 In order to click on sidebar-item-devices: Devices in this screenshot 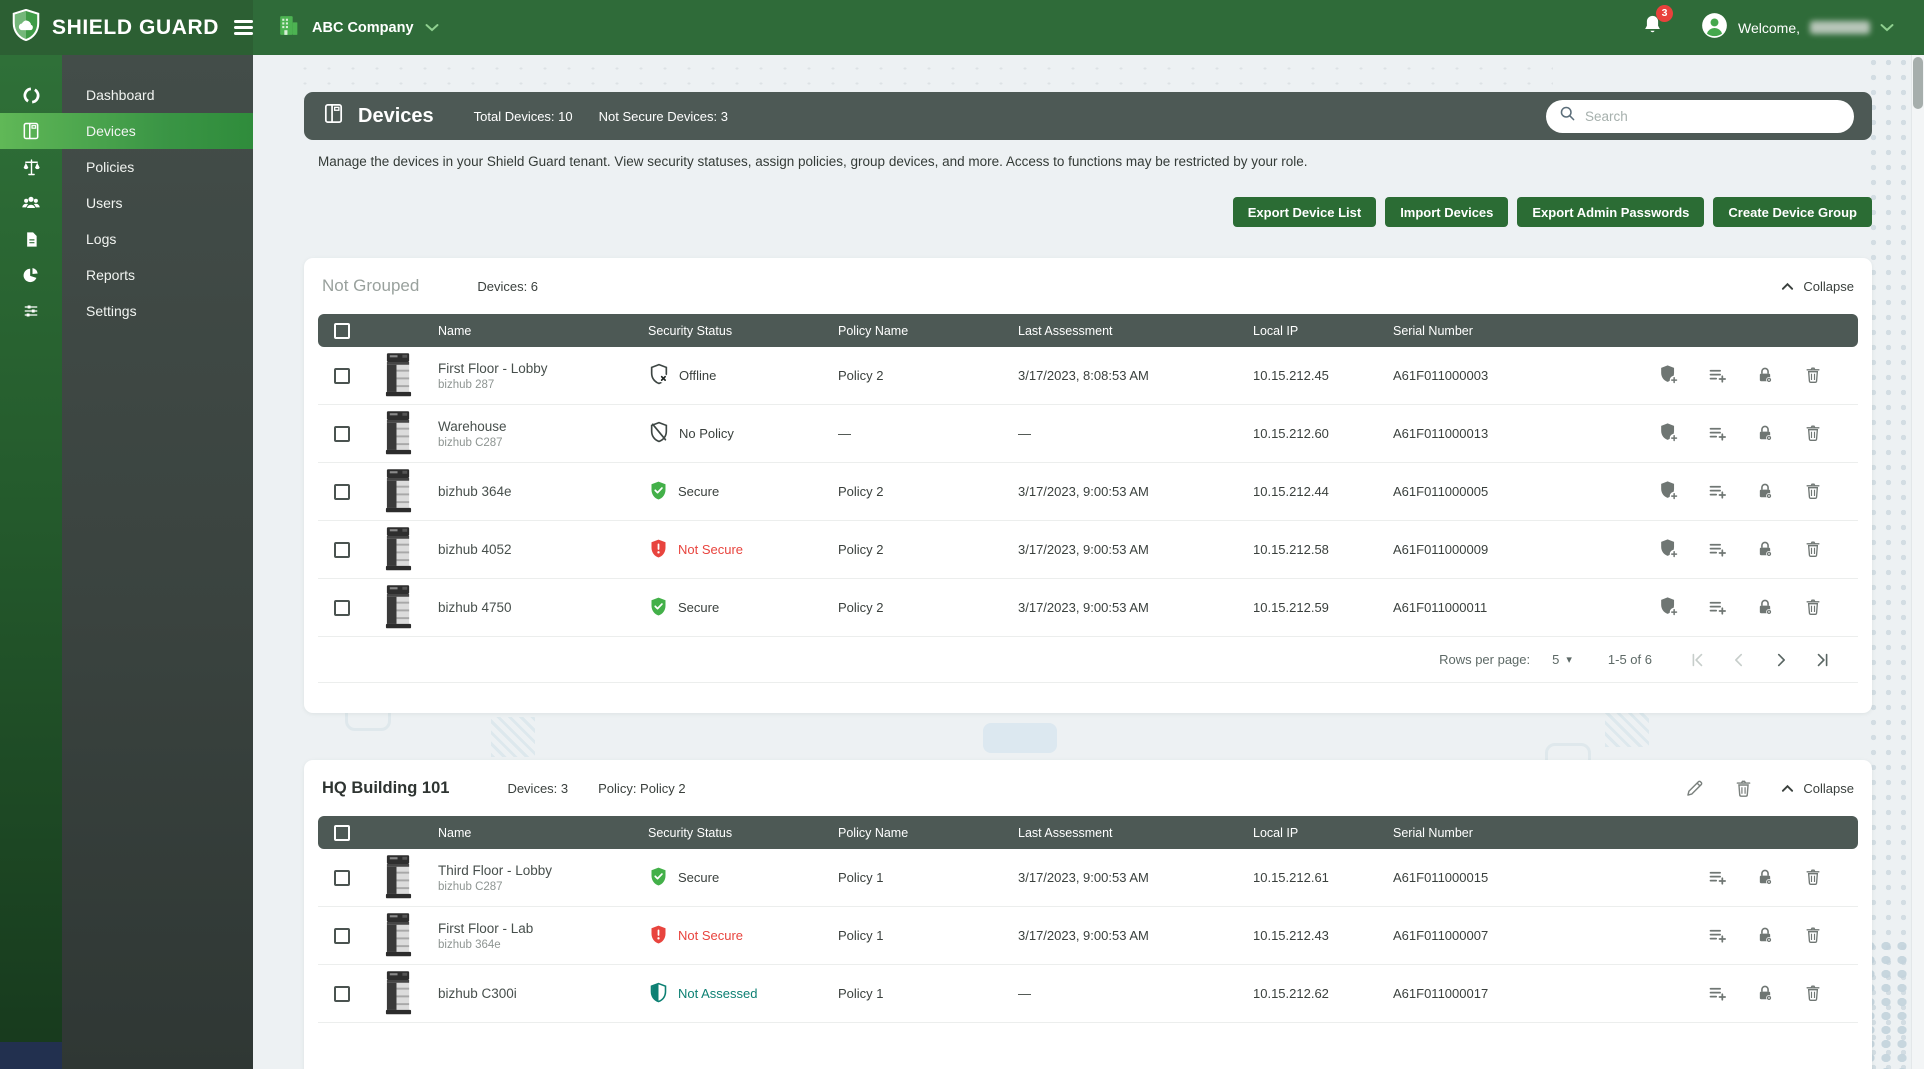, I will do `click(126, 131)`.